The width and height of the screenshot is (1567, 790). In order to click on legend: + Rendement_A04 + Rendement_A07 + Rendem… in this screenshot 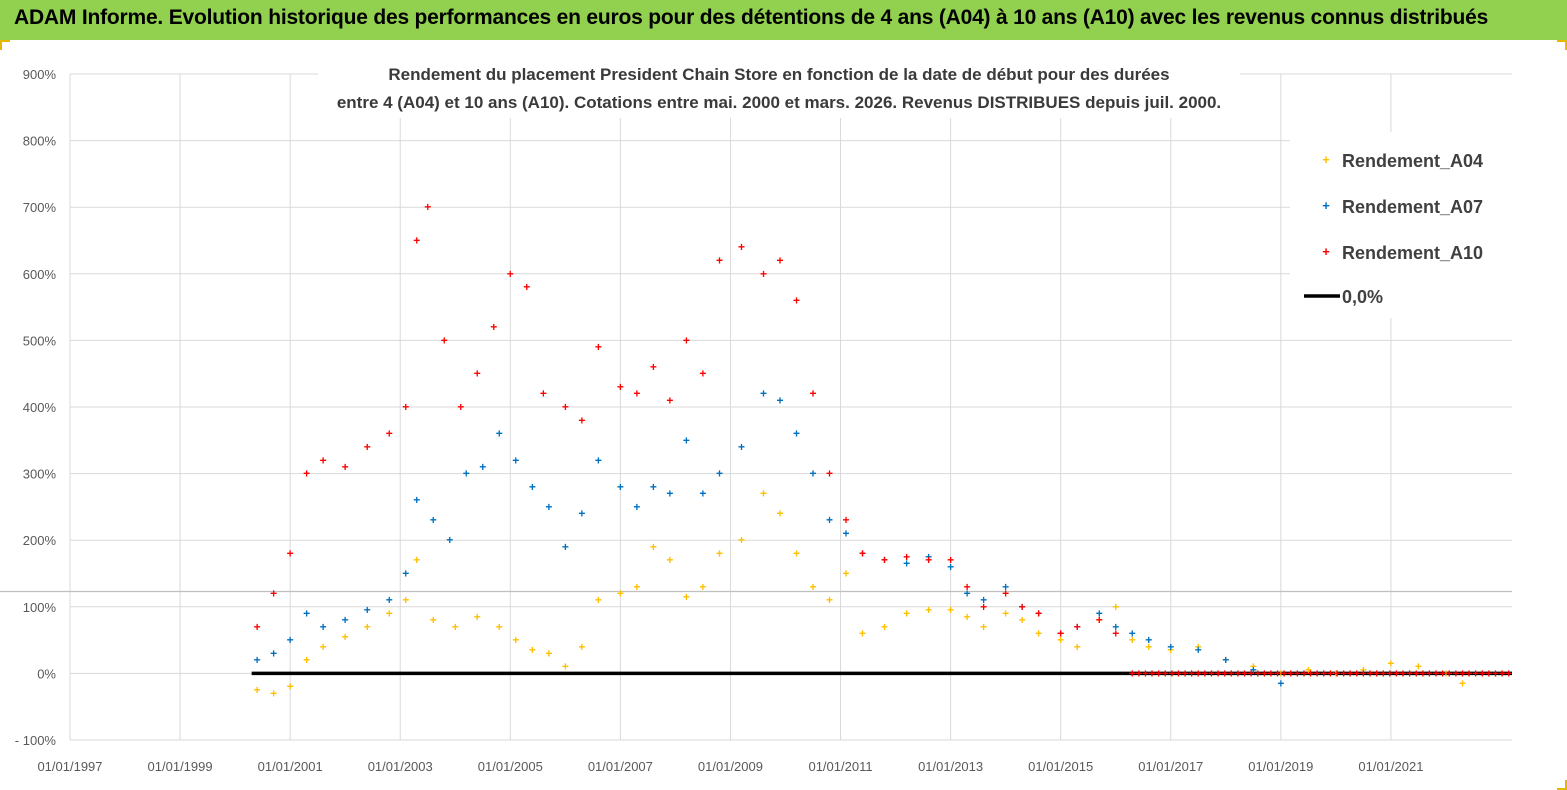, I will do `click(1401, 225)`.